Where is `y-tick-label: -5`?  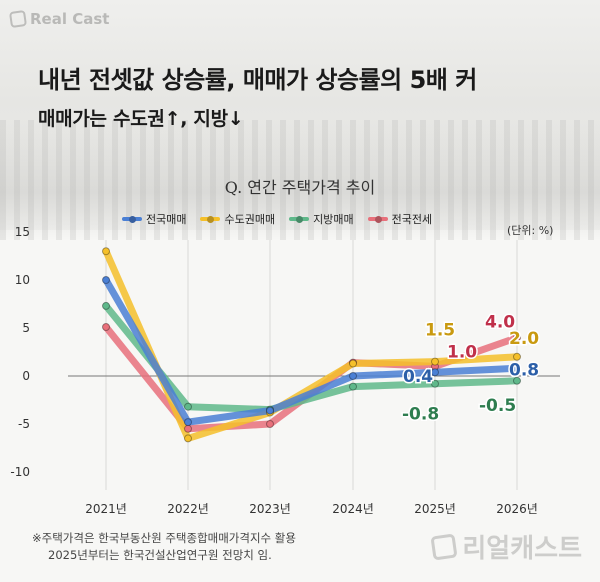
y-tick-label: -5 is located at coordinates (24, 424).